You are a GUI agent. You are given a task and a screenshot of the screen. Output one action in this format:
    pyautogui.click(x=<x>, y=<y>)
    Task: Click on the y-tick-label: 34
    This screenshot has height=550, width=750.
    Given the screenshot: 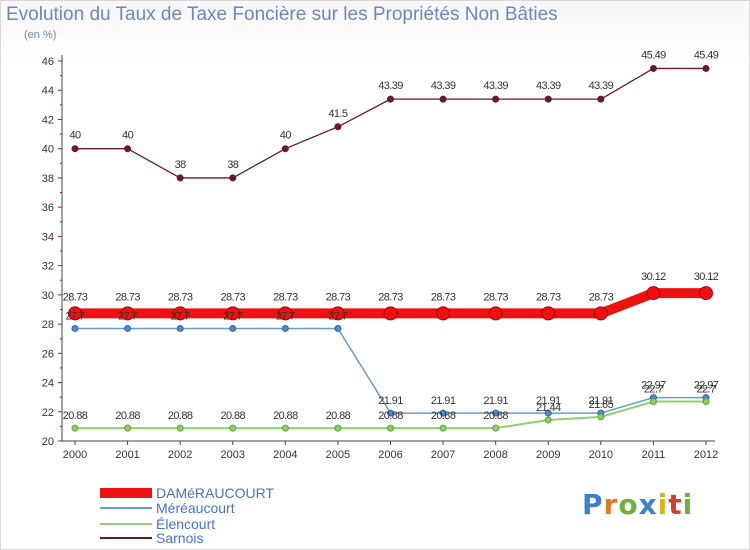 What is the action you would take?
    pyautogui.click(x=48, y=237)
    